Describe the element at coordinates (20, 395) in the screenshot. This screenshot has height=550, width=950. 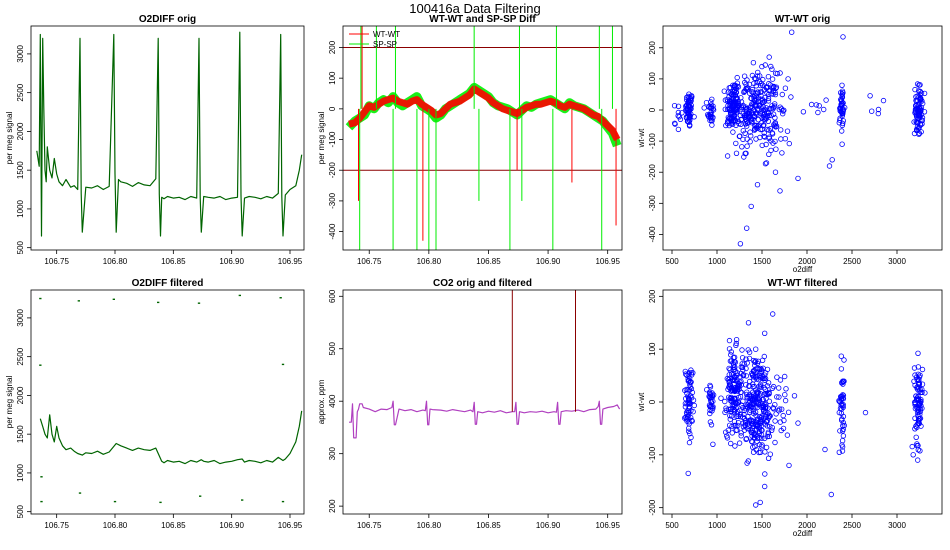
I see `y-tick-label: 2000` at that location.